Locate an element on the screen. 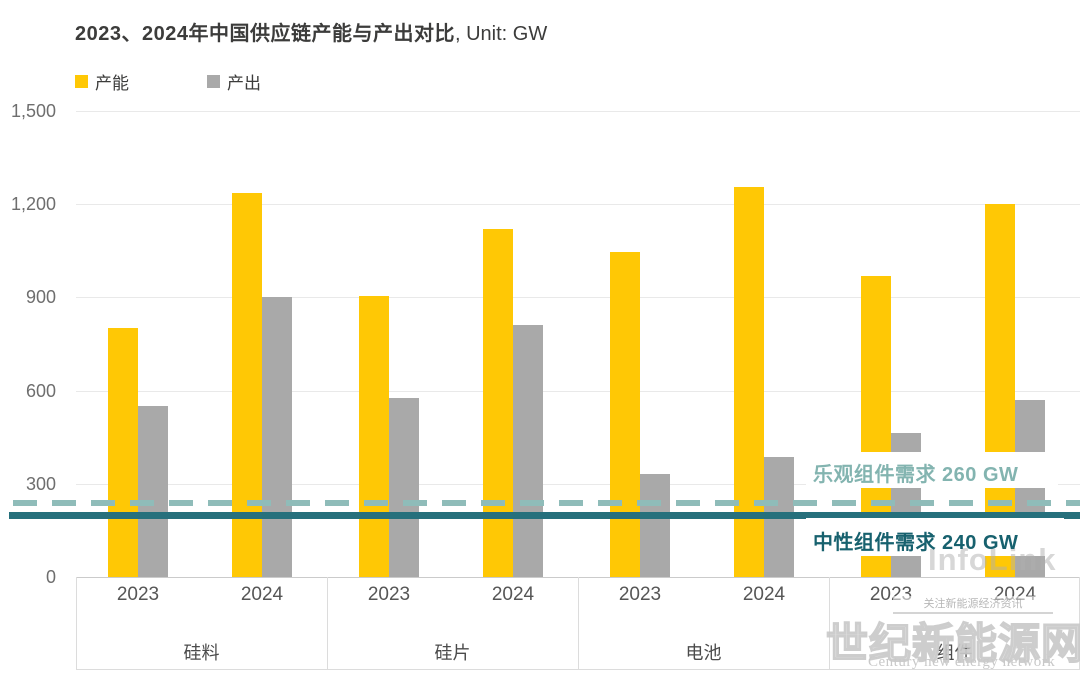 Image resolution: width=1080 pixels, height=678 pixels. chart-title: 2023、2024年中国供应链产能与产出对比, Unit: GW is located at coordinates (311, 31).